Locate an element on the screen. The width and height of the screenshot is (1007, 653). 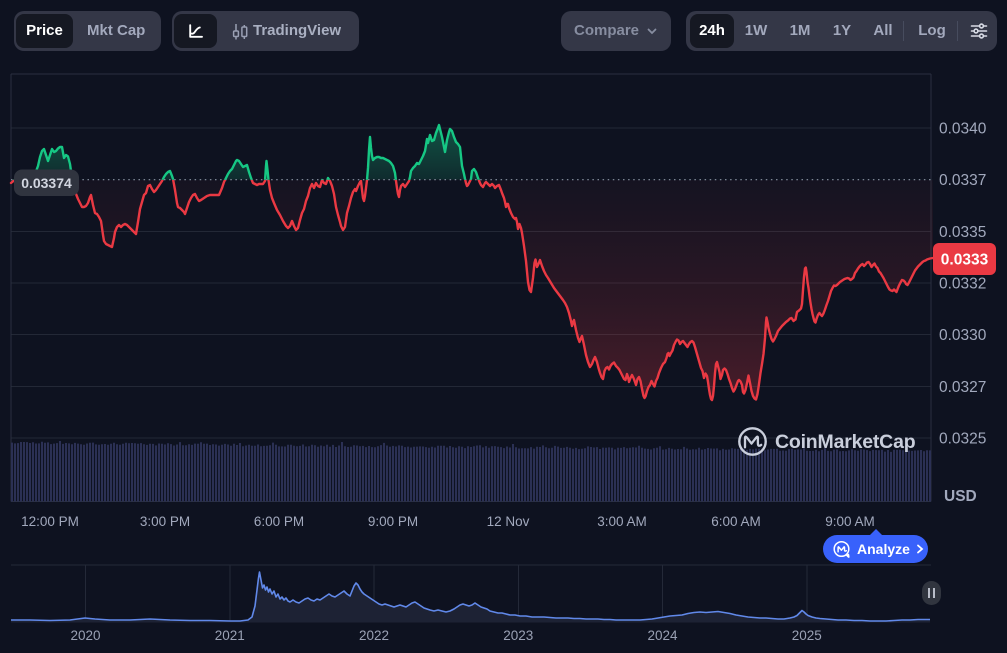
svg-text: 3:00 PM is located at coordinates (165, 521).